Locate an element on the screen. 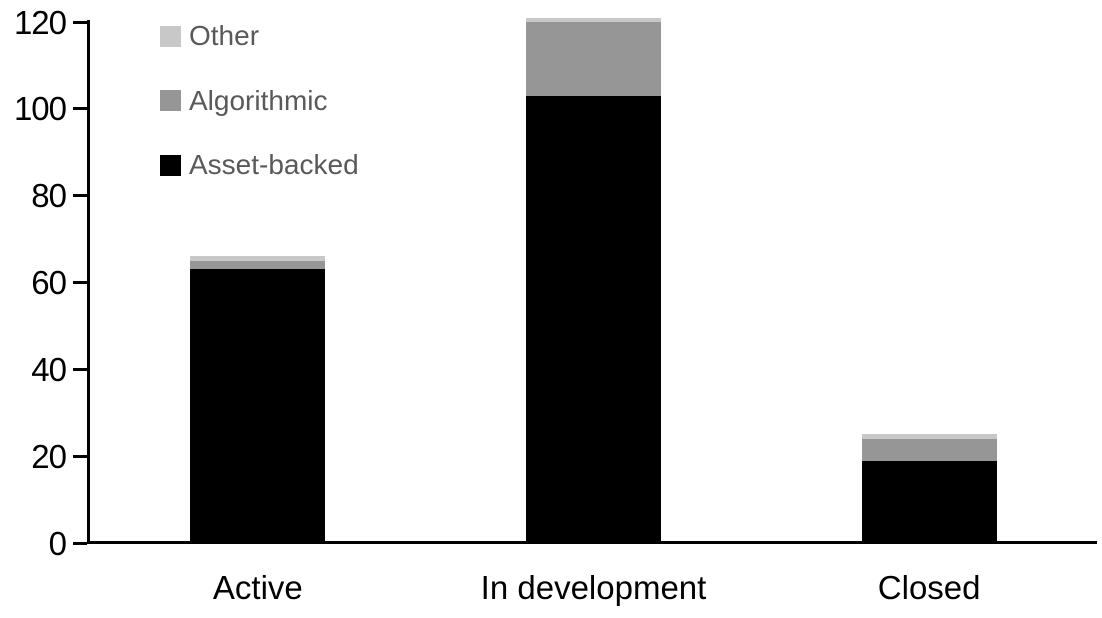 This screenshot has height=618, width=1102. bar-segment-in-development-asset-backed is located at coordinates (593, 319).